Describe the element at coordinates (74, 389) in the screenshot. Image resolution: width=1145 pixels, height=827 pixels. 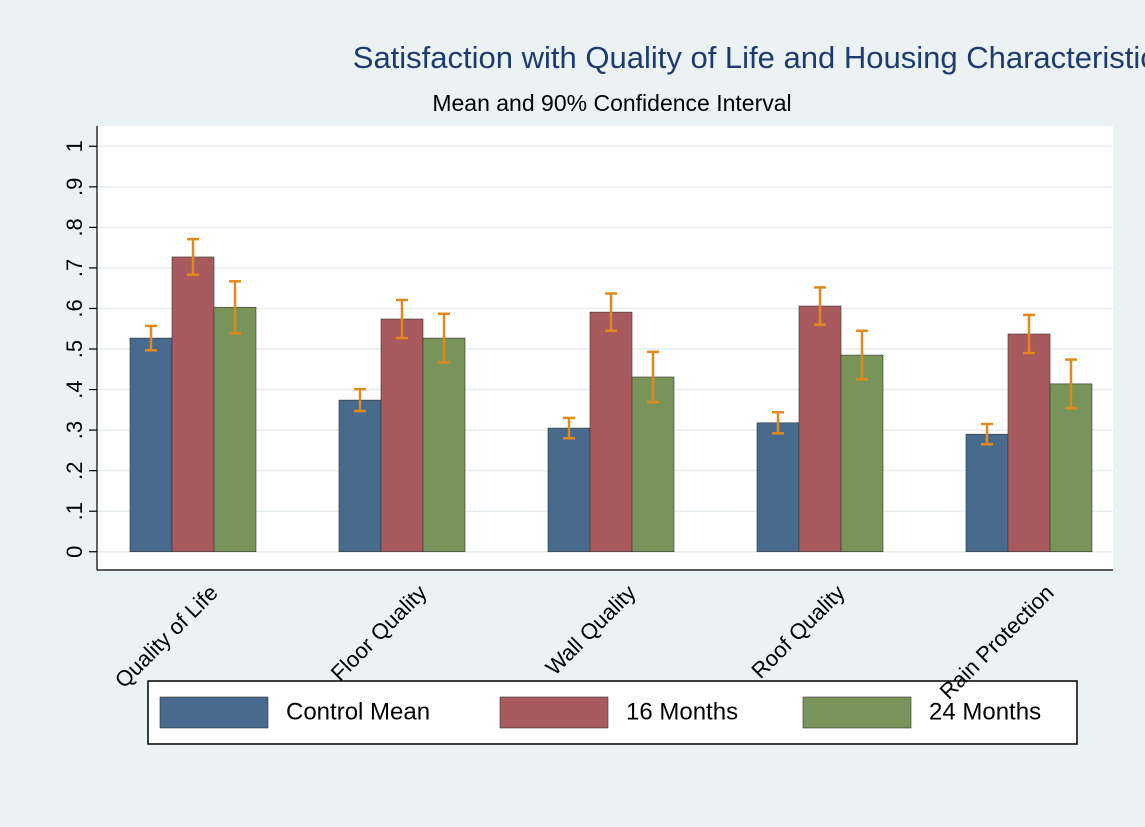
I see `y-tick-label: .4` at that location.